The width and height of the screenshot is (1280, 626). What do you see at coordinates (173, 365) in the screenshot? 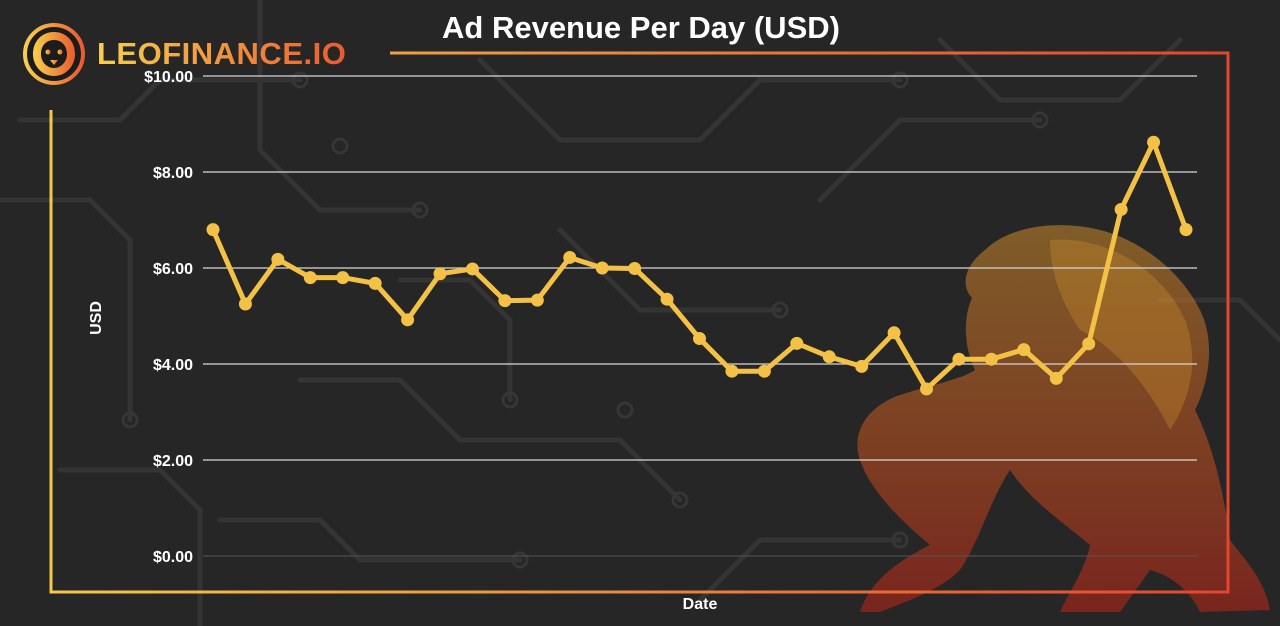
I see `y-tick-label: $4.00` at bounding box center [173, 365].